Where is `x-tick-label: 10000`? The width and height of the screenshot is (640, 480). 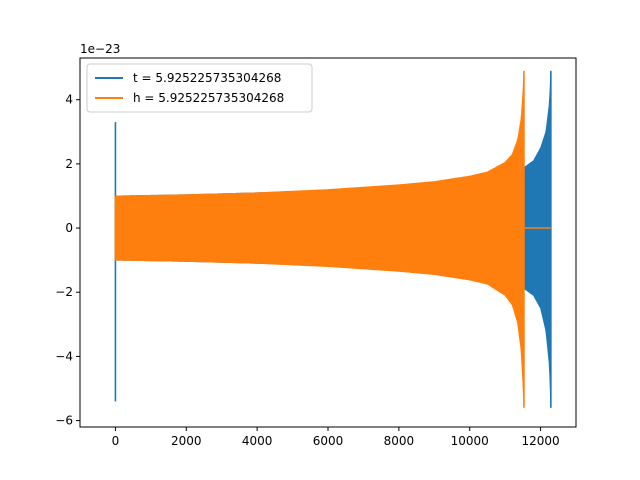 x-tick-label: 10000 is located at coordinates (470, 441).